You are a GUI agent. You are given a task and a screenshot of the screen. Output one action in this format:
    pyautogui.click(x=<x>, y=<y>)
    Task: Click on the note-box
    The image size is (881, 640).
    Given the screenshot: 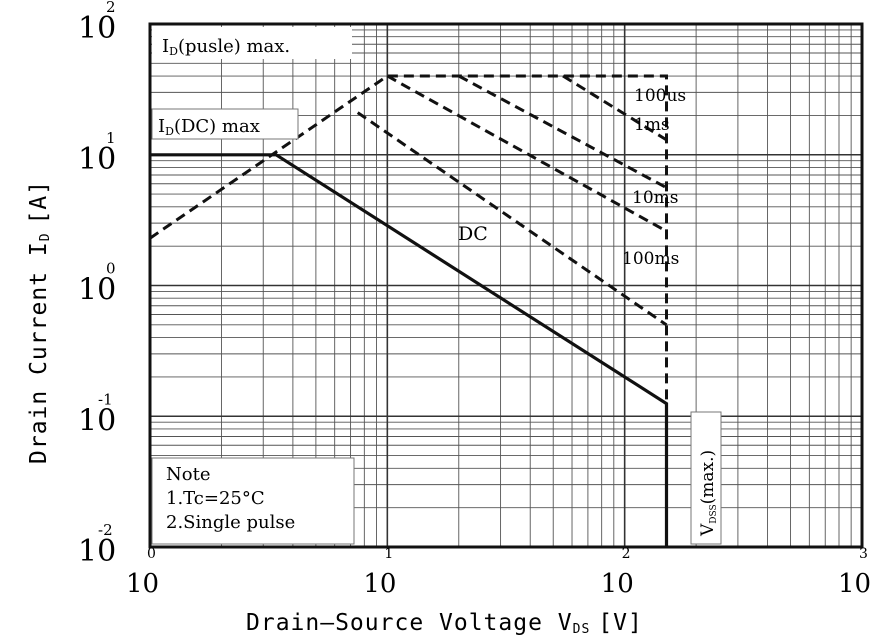 What is the action you would take?
    pyautogui.click(x=253, y=501)
    